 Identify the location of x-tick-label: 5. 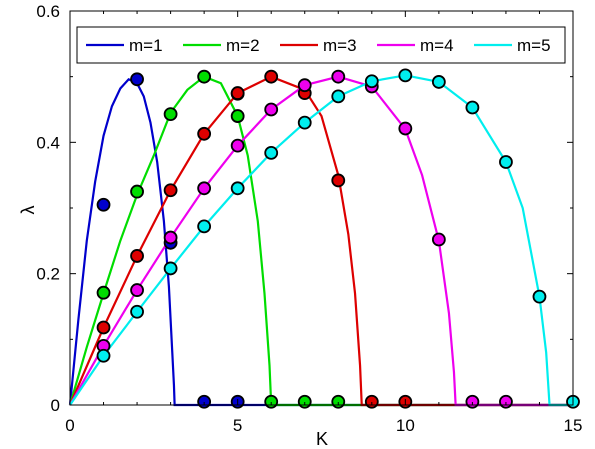
(237, 425).